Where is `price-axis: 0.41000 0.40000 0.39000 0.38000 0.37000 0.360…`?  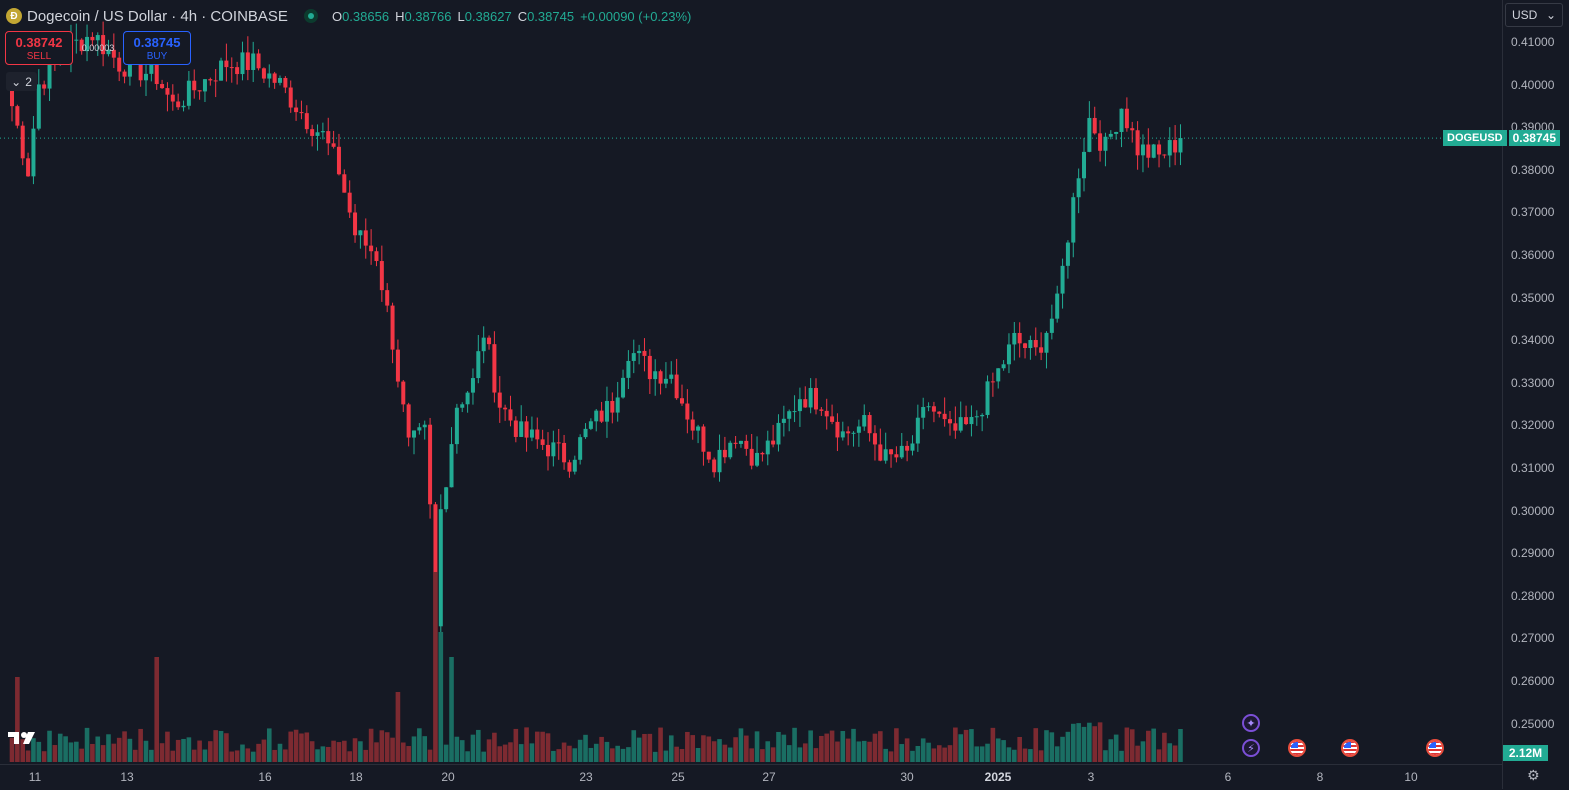 price-axis: 0.41000 0.40000 0.39000 0.38000 0.37000 0.360… is located at coordinates (1535, 394).